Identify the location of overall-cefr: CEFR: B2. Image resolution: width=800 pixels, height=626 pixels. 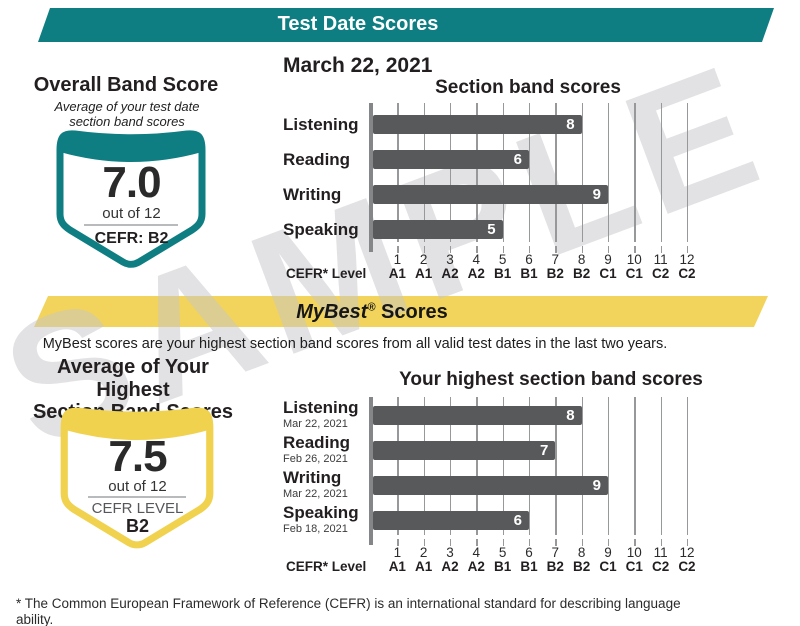
(131, 238).